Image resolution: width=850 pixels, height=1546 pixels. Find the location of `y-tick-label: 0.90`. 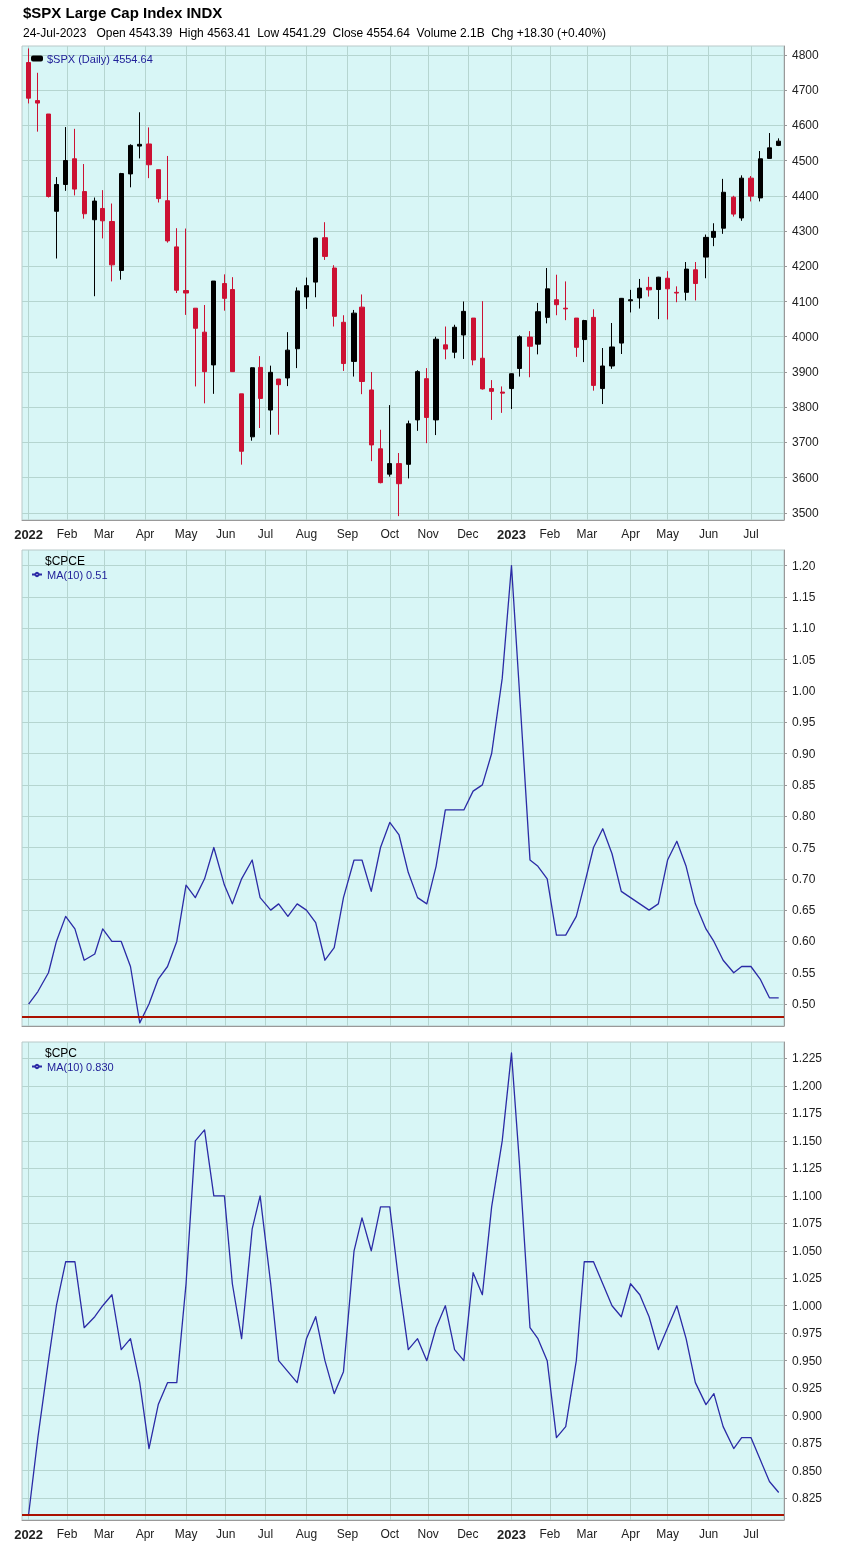

y-tick-label: 0.90 is located at coordinates (804, 753).